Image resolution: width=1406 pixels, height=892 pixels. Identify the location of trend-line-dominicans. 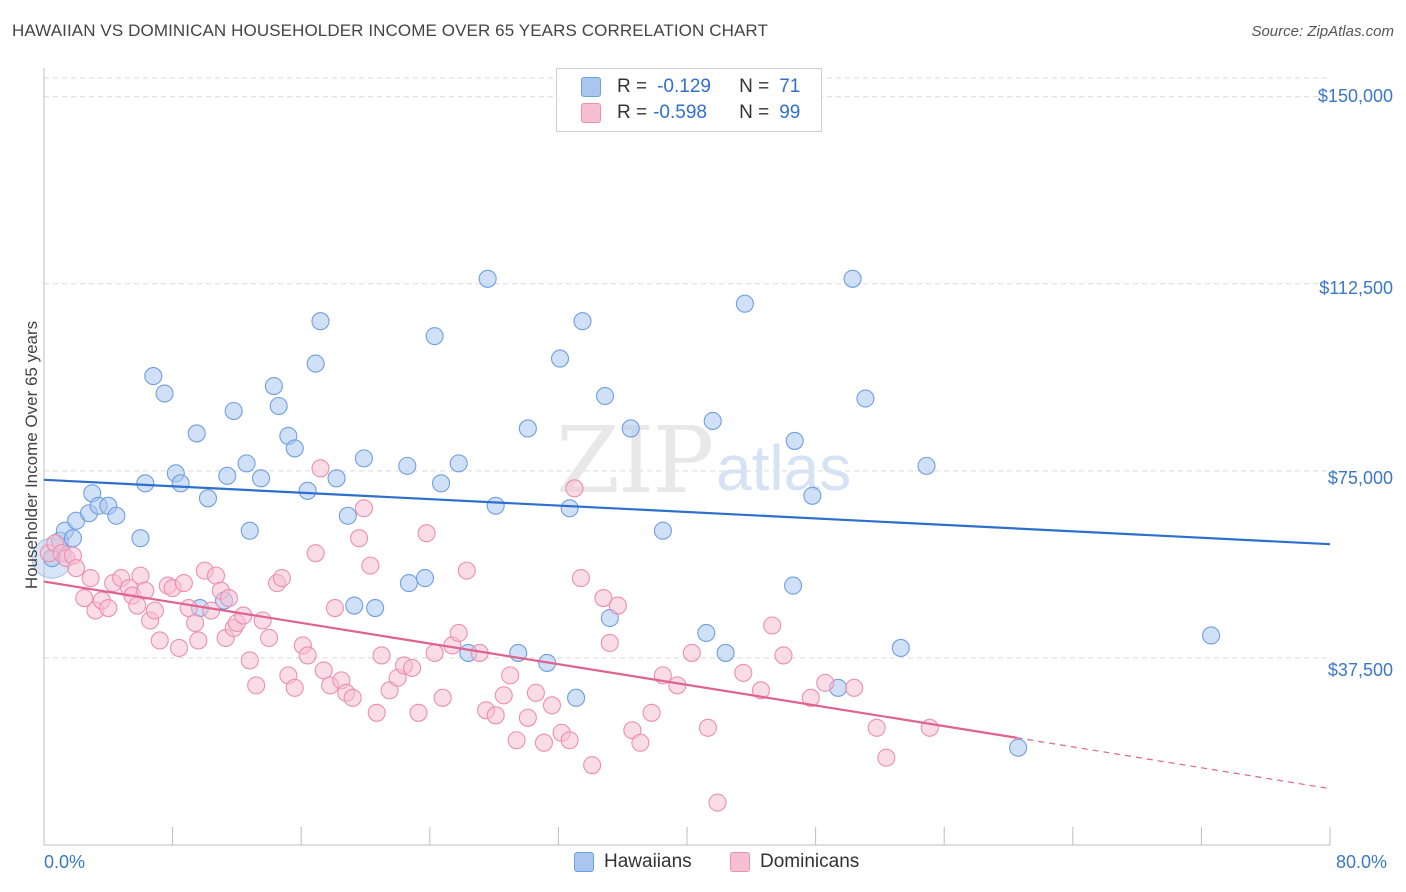
(530, 659).